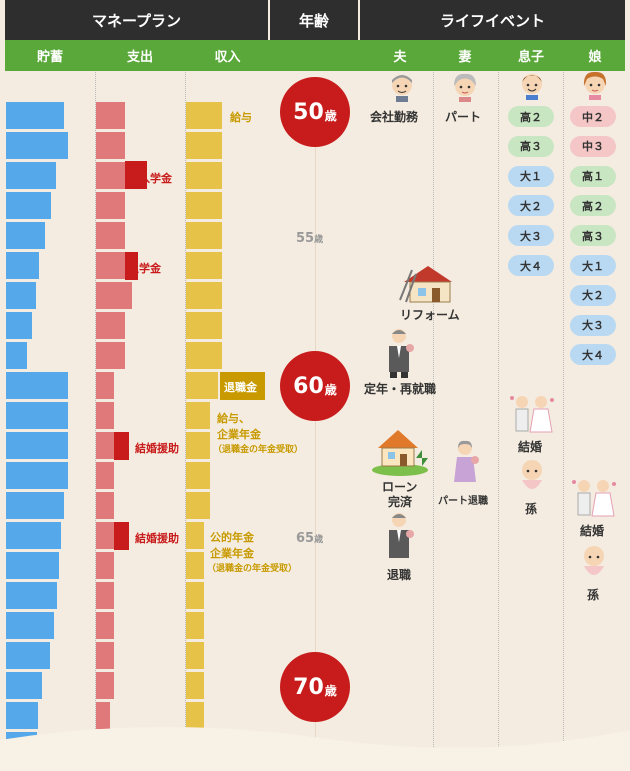 Image resolution: width=630 pixels, height=771 pixels. I want to click on son-school-pill: 高３, so click(531, 146).